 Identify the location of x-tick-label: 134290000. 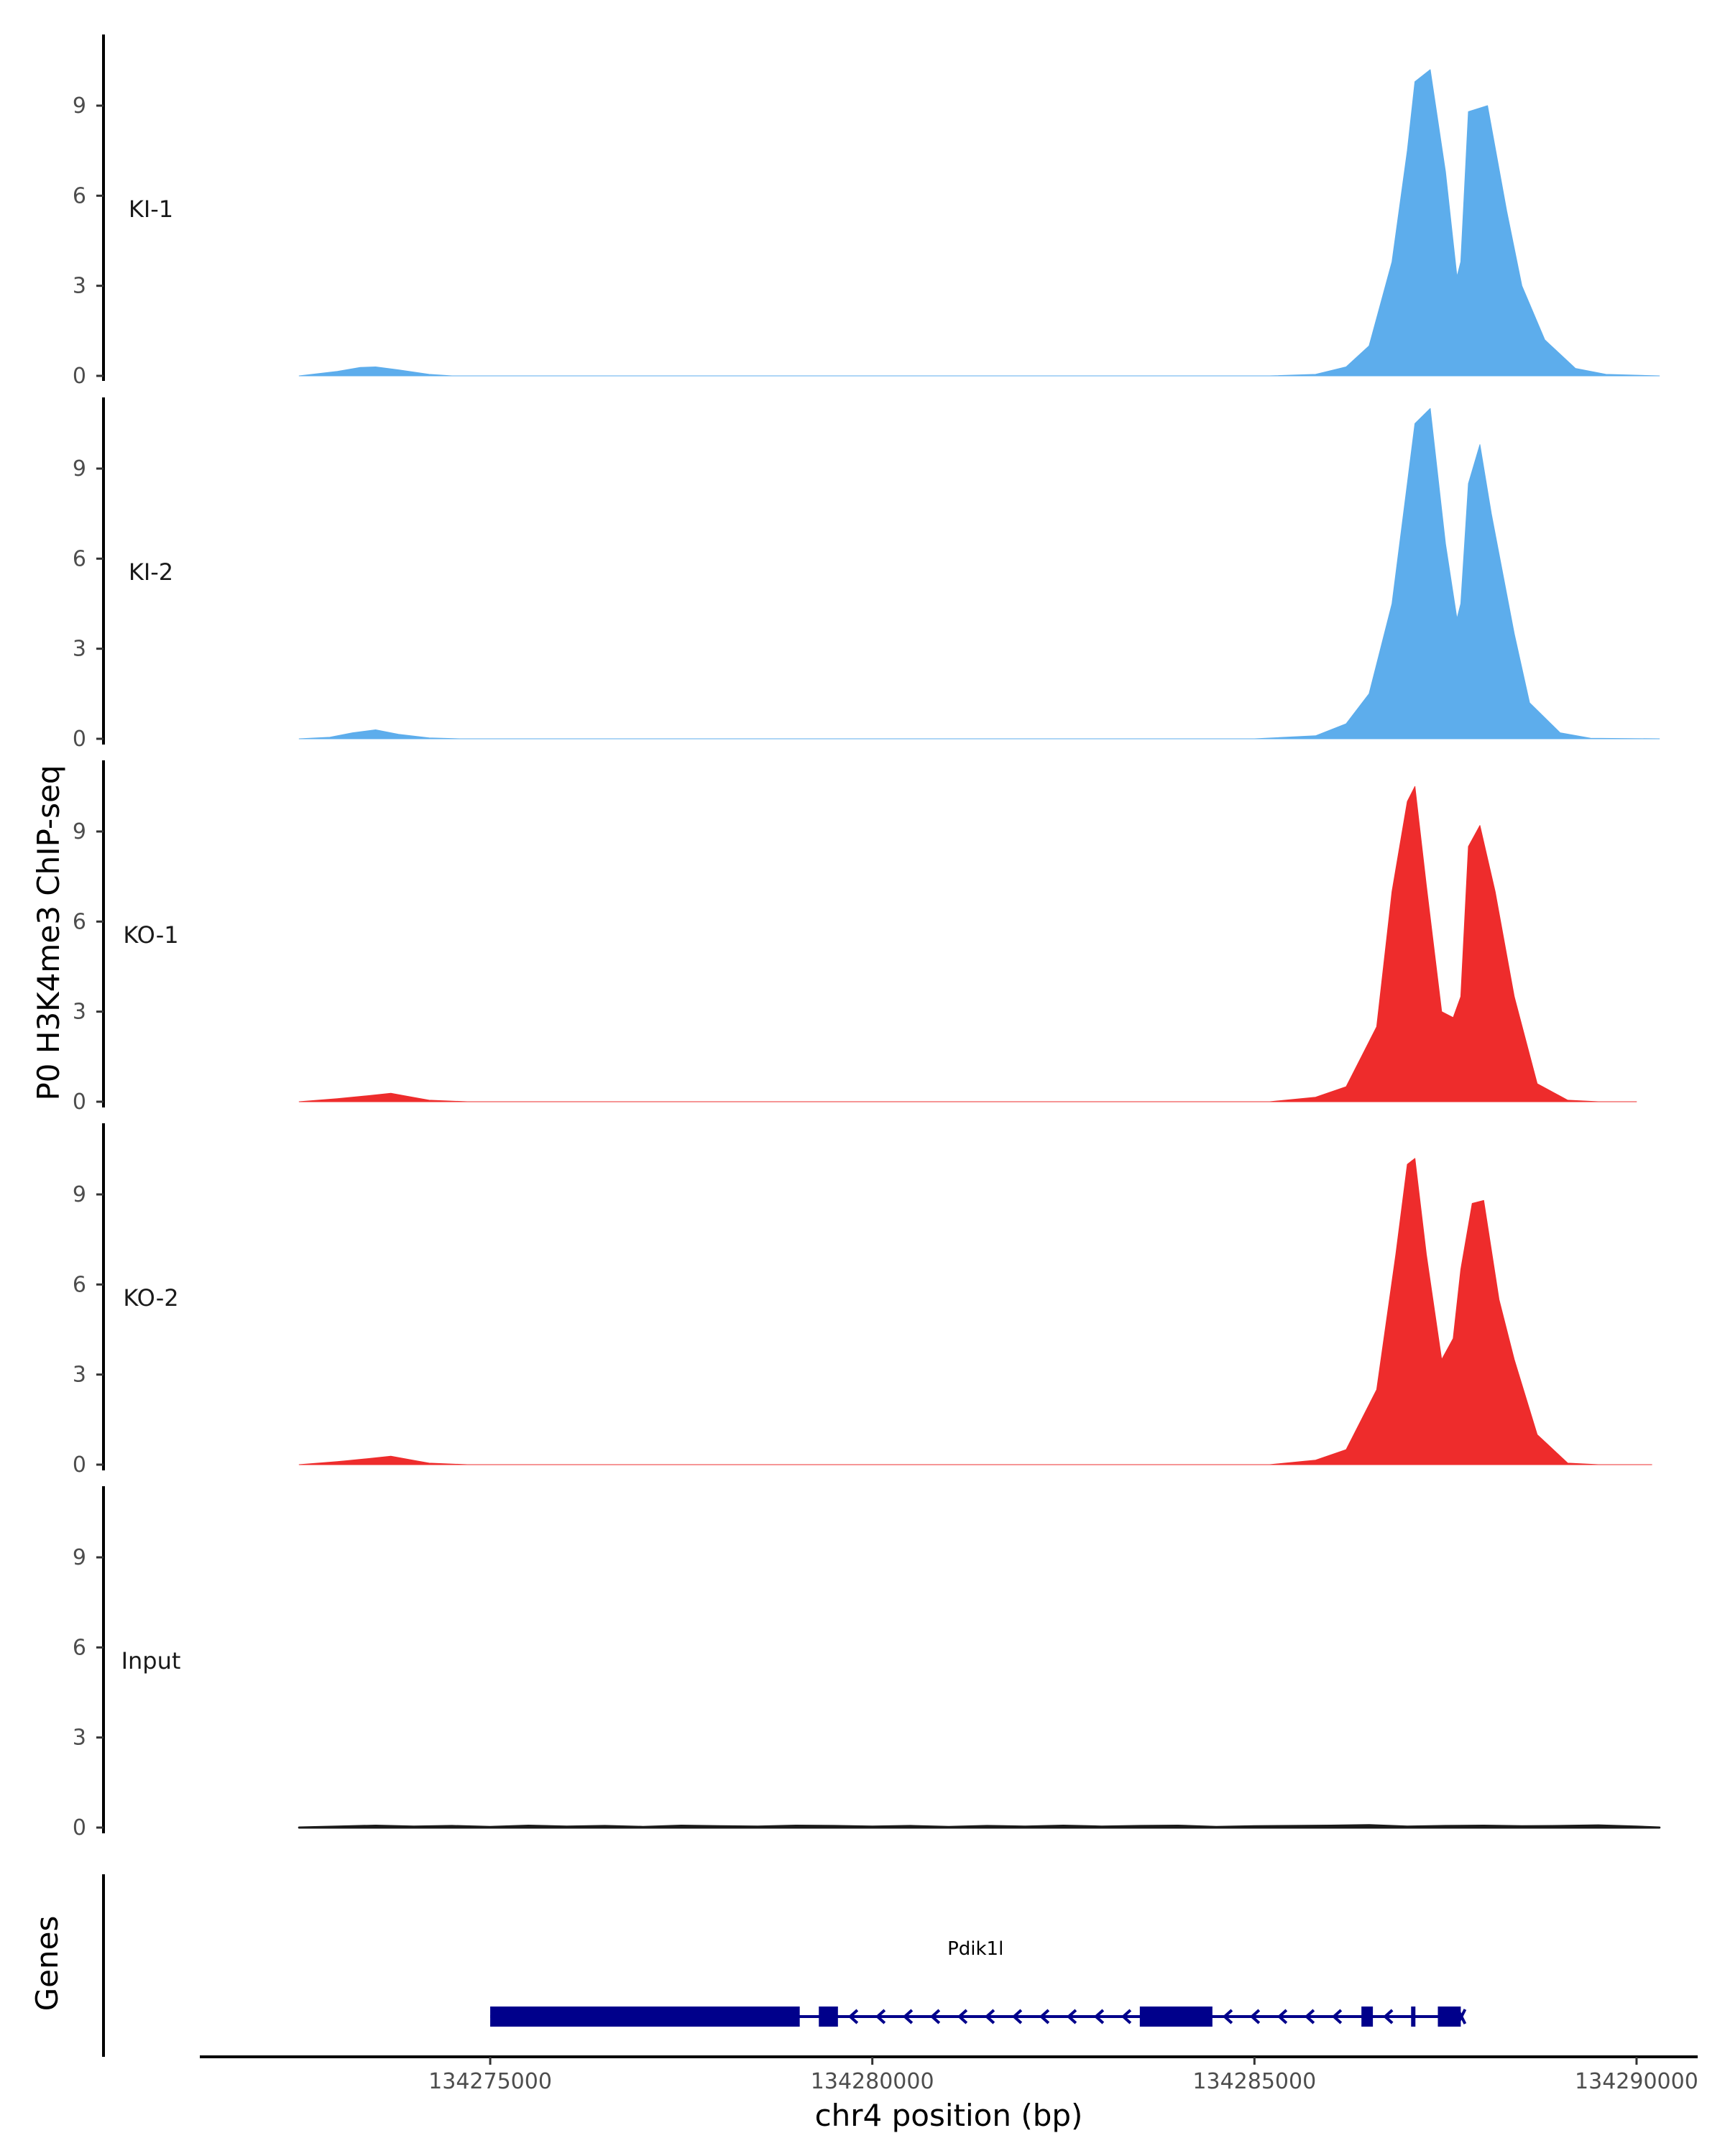
(1636, 2082).